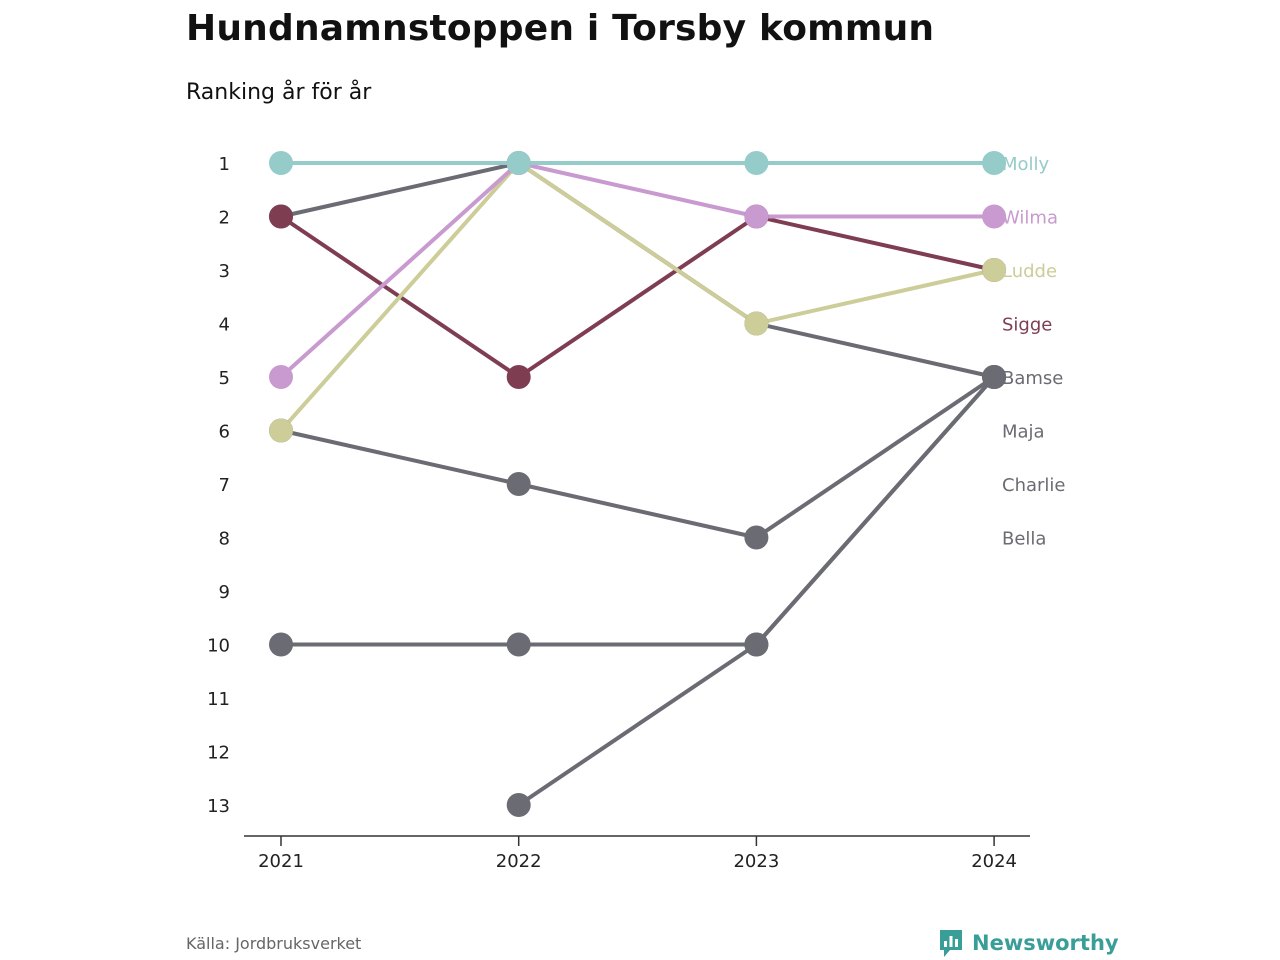  I want to click on y-tick-label: 2, so click(224, 218).